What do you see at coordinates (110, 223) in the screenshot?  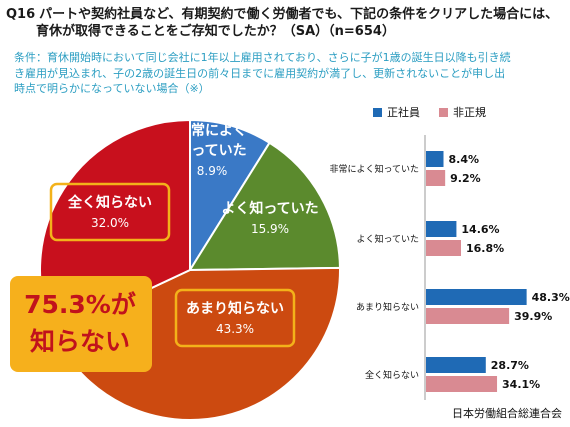 I see `pie-value-label-4: 32.0%` at bounding box center [110, 223].